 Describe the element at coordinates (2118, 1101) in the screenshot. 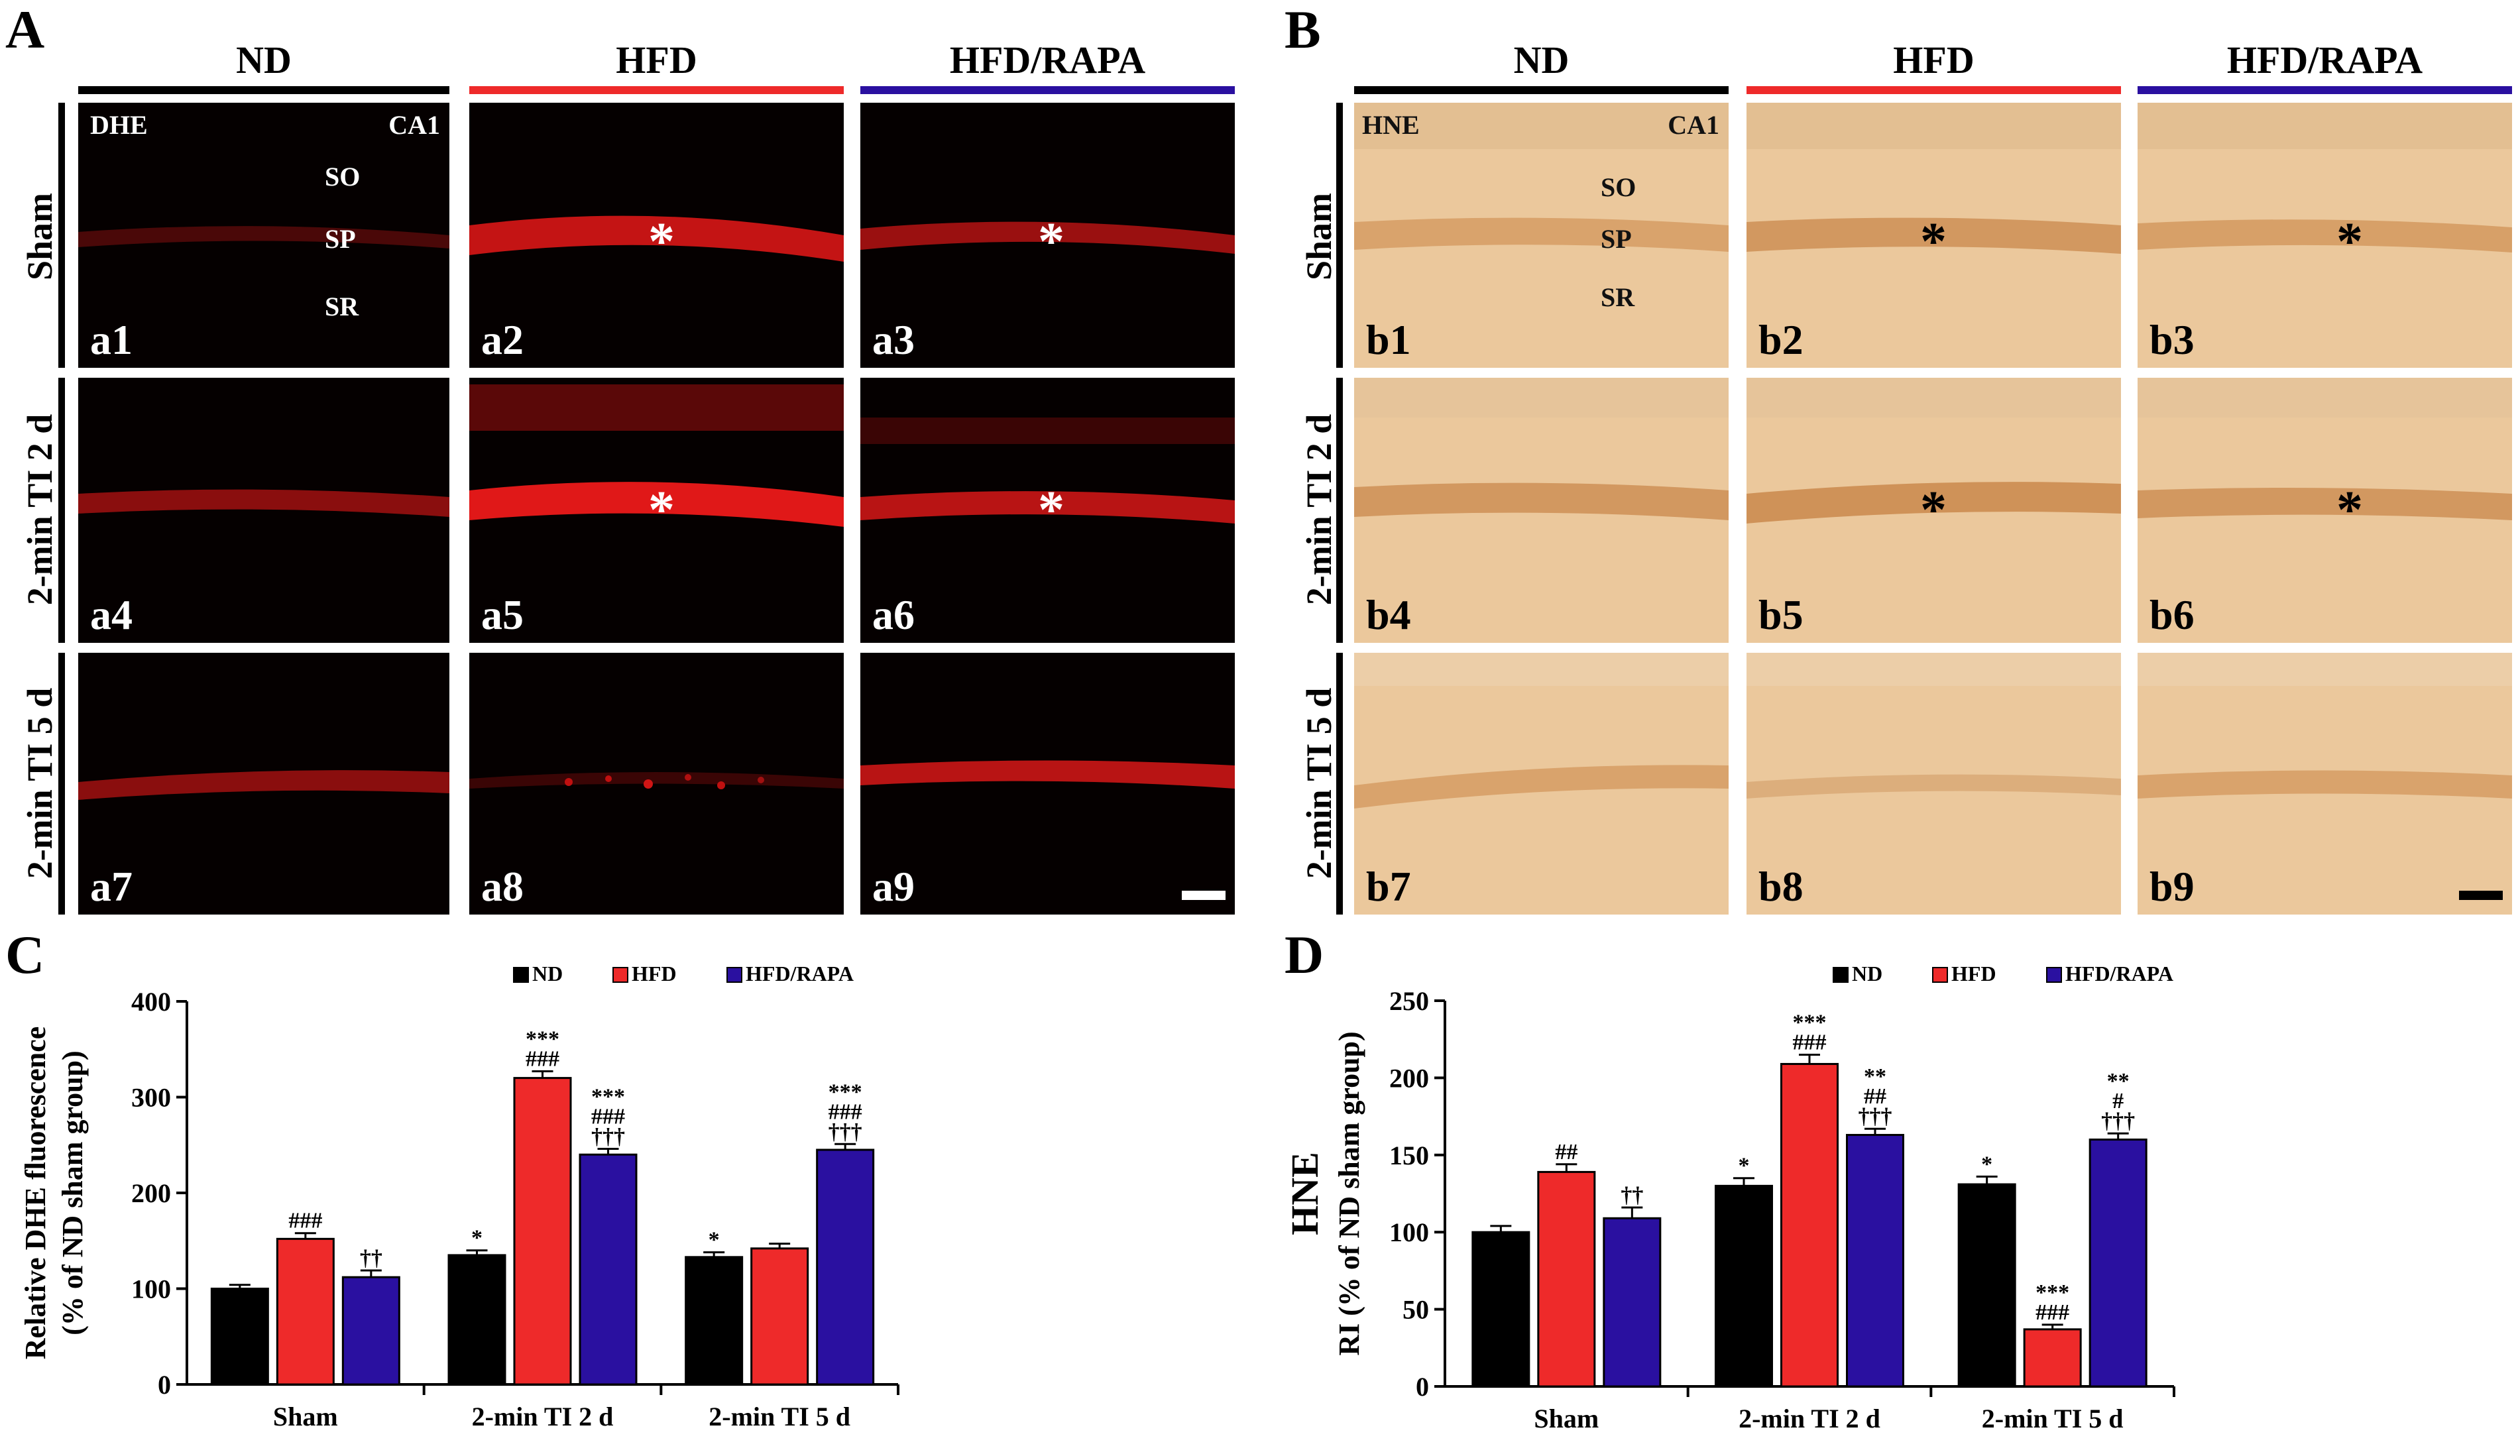

I see `significance-marker: #` at that location.